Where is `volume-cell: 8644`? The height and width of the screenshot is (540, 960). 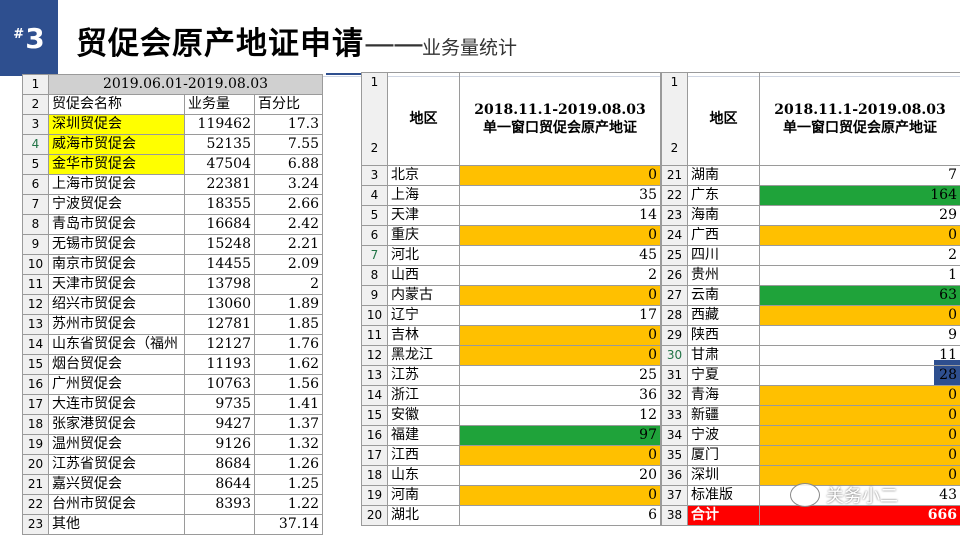
volume-cell: 8644 is located at coordinates (219, 484).